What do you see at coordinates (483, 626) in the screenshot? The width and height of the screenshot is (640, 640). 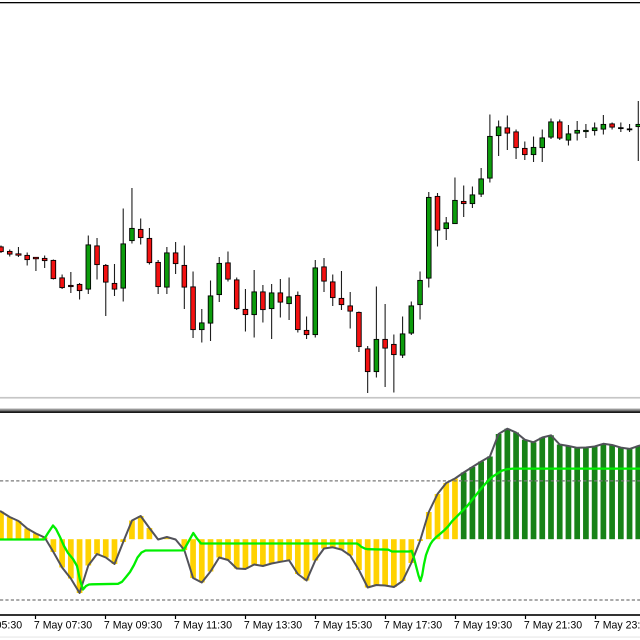 I see `svg-text: 7 May 19:30` at bounding box center [483, 626].